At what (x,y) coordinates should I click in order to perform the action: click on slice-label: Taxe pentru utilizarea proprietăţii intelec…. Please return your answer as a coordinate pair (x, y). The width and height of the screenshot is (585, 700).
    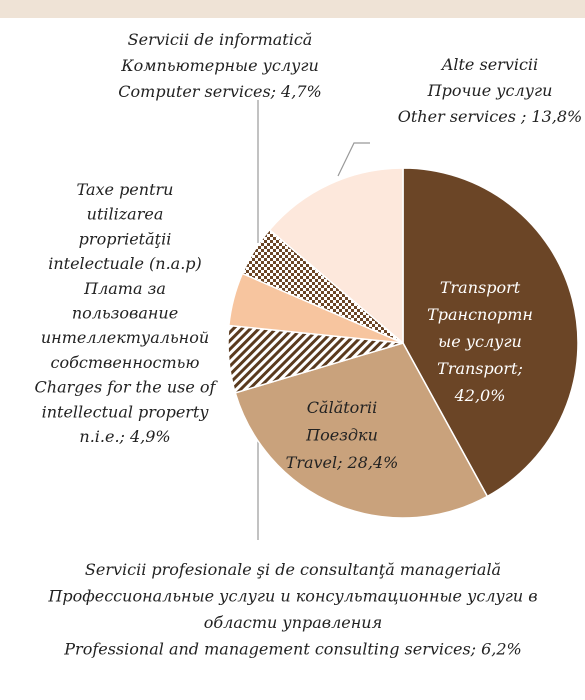
    Looking at the image, I should click on (127, 313).